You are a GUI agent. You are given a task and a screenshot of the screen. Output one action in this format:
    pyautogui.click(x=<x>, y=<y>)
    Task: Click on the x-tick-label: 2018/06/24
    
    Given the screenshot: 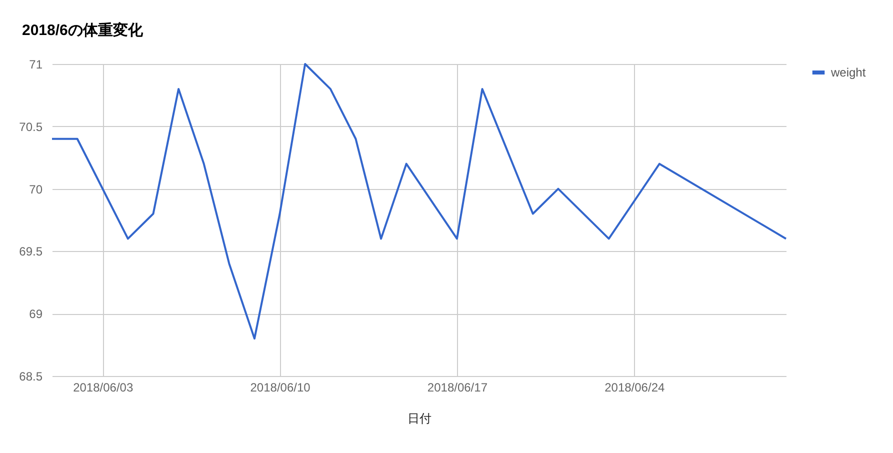 What is the action you would take?
    pyautogui.click(x=634, y=387)
    